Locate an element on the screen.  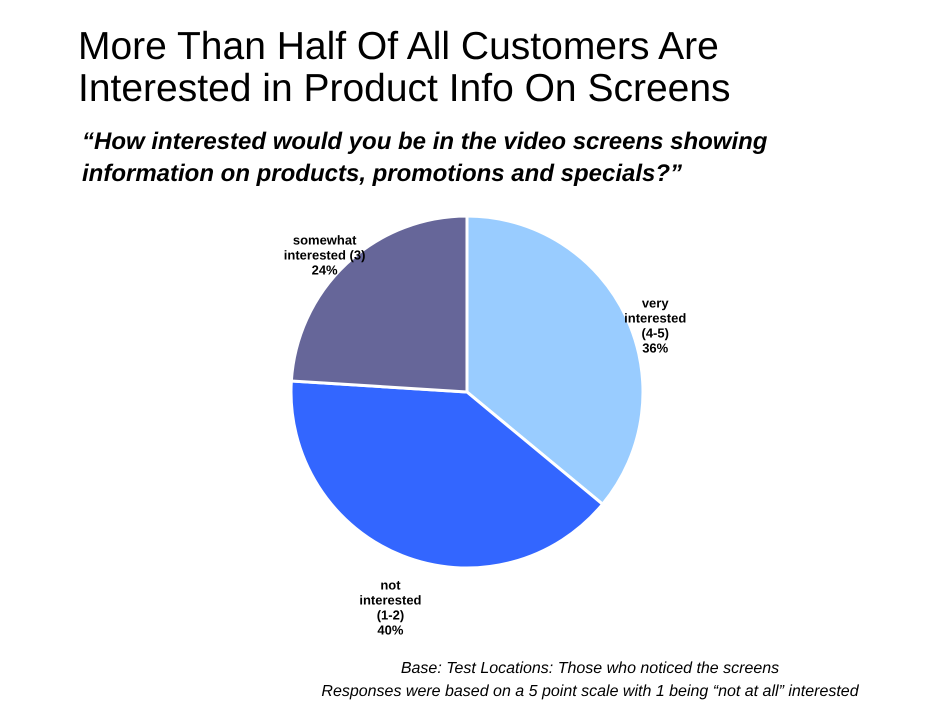
chart-subtitle: “How interested would you be in the video screens showing information on products, promotions and specials?” is located at coordinates (425, 157).